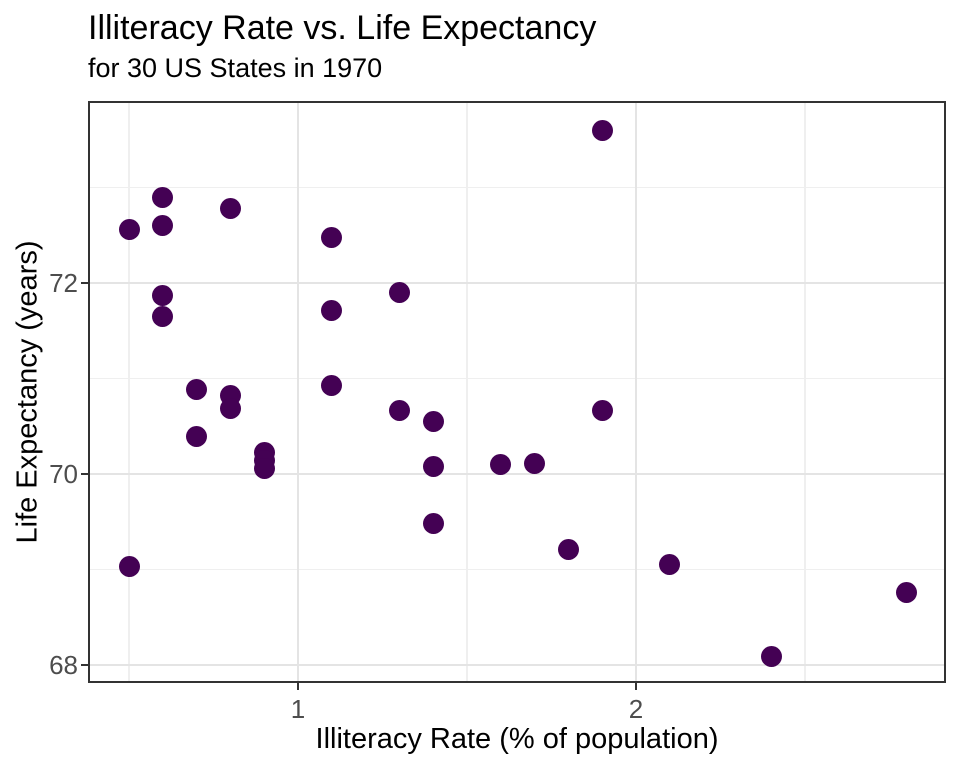 The image size is (960, 768). Describe the element at coordinates (63, 665) in the screenshot. I see `y-tick-label: 68` at that location.